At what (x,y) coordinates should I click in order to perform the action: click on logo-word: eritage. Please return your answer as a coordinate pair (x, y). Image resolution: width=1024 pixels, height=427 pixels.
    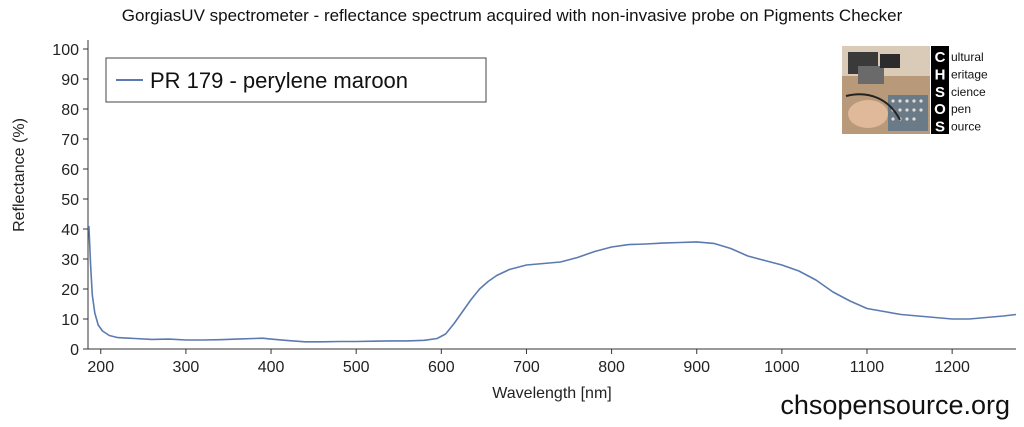
    Looking at the image, I should click on (969, 74).